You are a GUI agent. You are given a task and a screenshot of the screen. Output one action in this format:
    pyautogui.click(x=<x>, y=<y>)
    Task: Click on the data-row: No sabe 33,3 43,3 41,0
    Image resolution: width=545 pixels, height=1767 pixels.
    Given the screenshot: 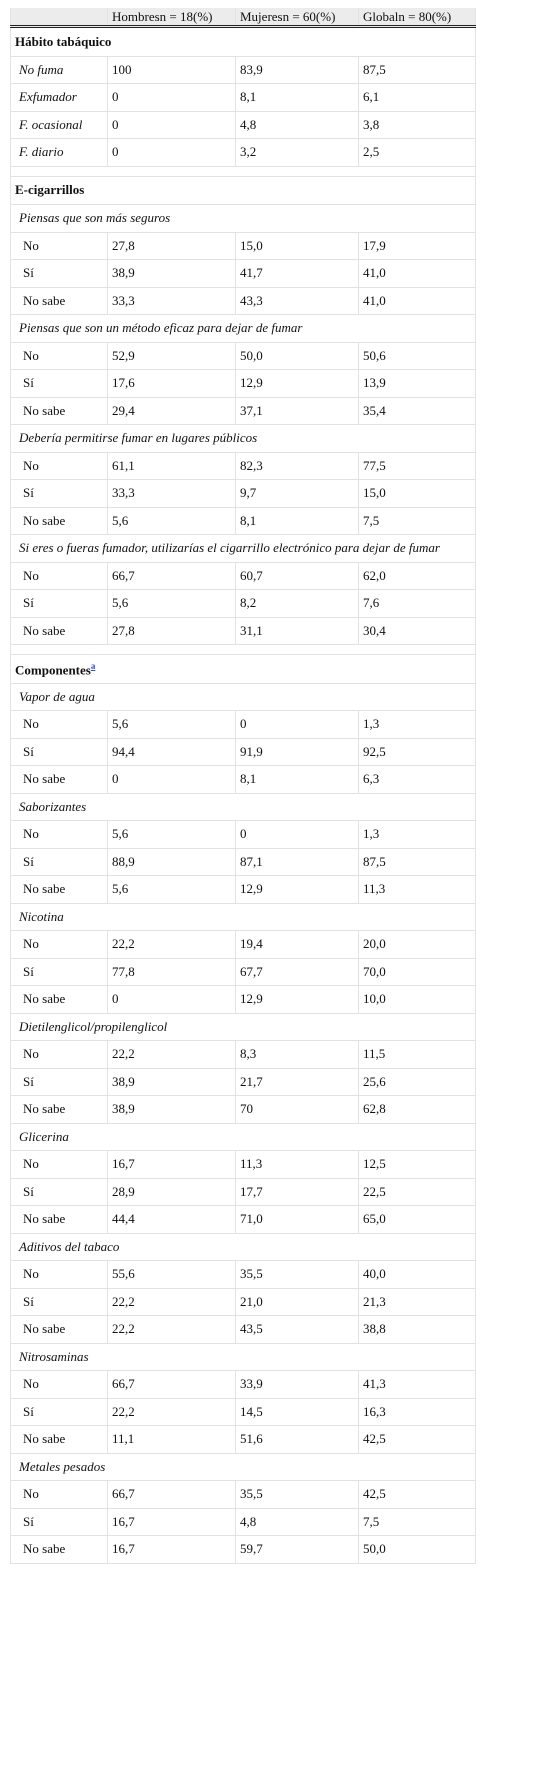 What is the action you would take?
    pyautogui.click(x=243, y=300)
    